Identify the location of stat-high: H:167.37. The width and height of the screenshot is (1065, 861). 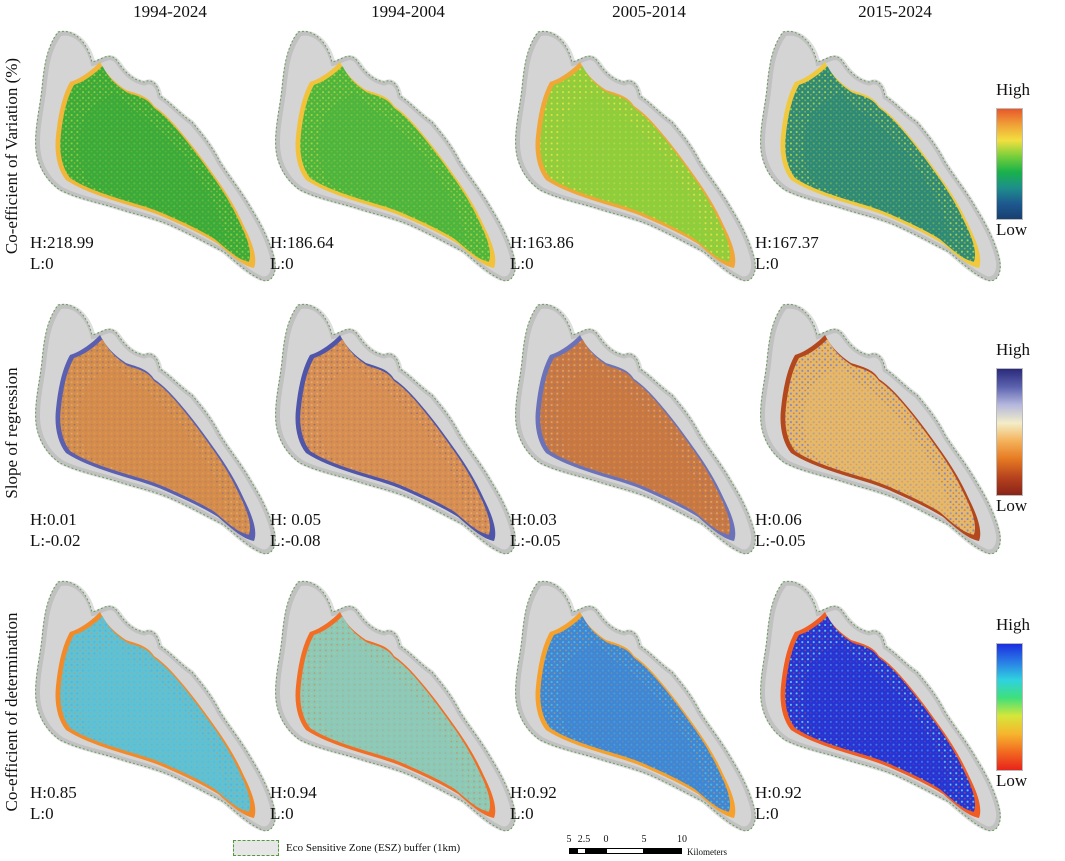
(787, 242).